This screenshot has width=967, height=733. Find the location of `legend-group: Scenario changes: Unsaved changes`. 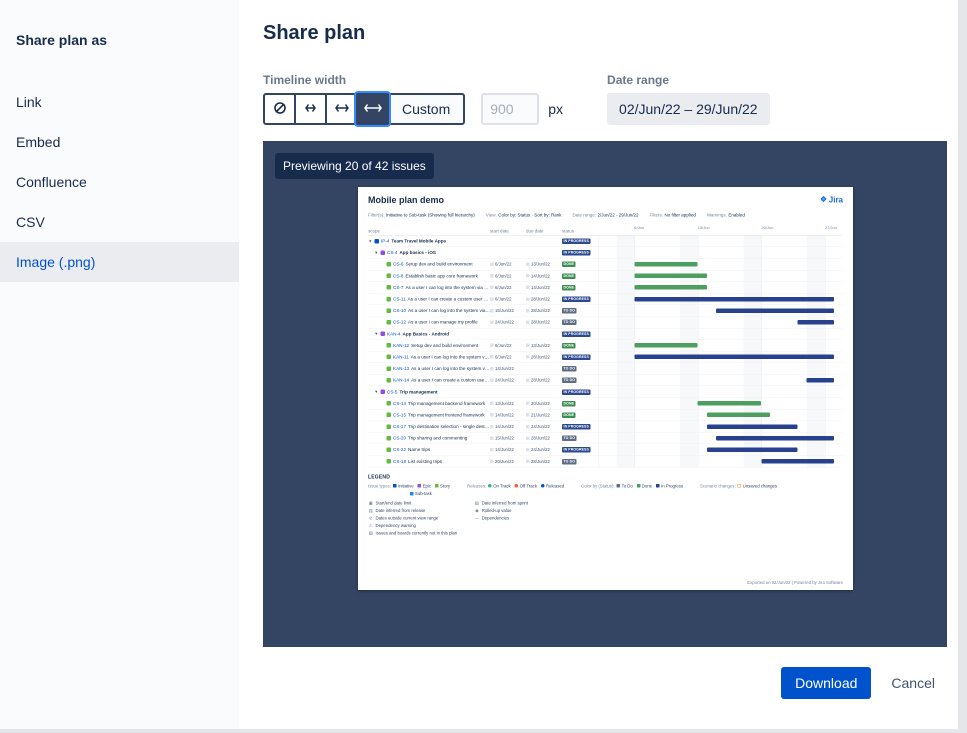

legend-group: Scenario changes: Unsaved changes is located at coordinates (740, 485).